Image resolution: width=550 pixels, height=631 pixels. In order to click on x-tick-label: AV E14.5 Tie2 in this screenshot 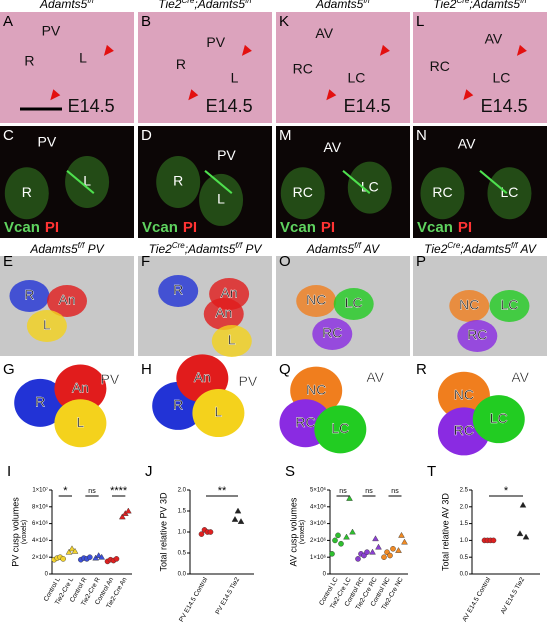, I will do `click(513, 595)`.